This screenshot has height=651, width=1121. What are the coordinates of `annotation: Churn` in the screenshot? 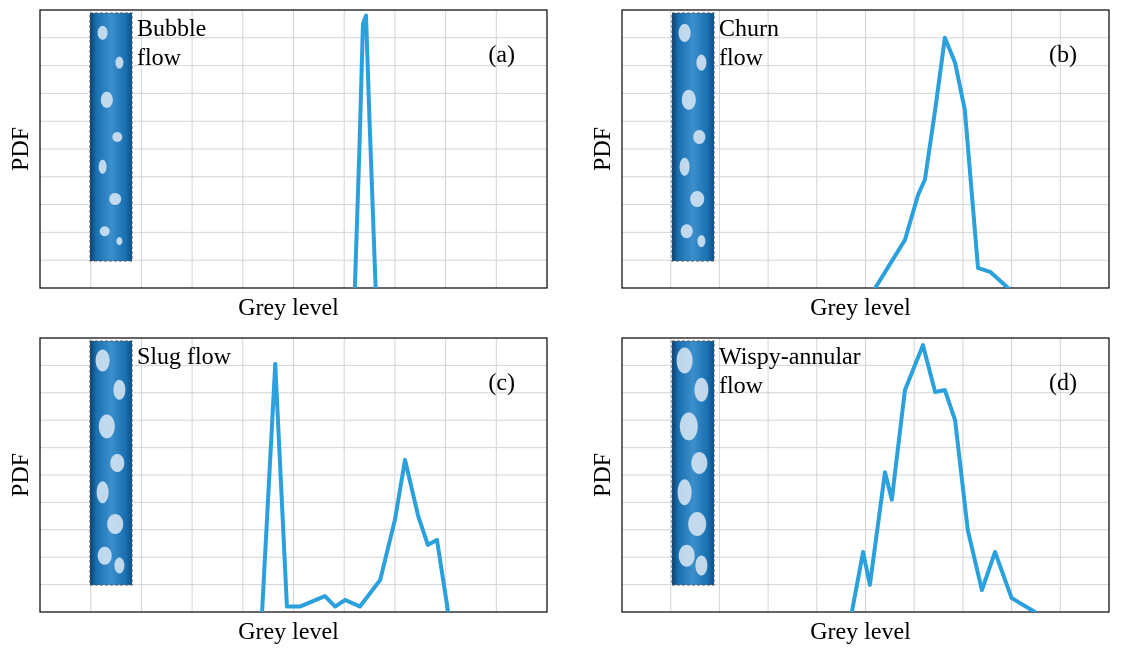 It's located at (749, 29).